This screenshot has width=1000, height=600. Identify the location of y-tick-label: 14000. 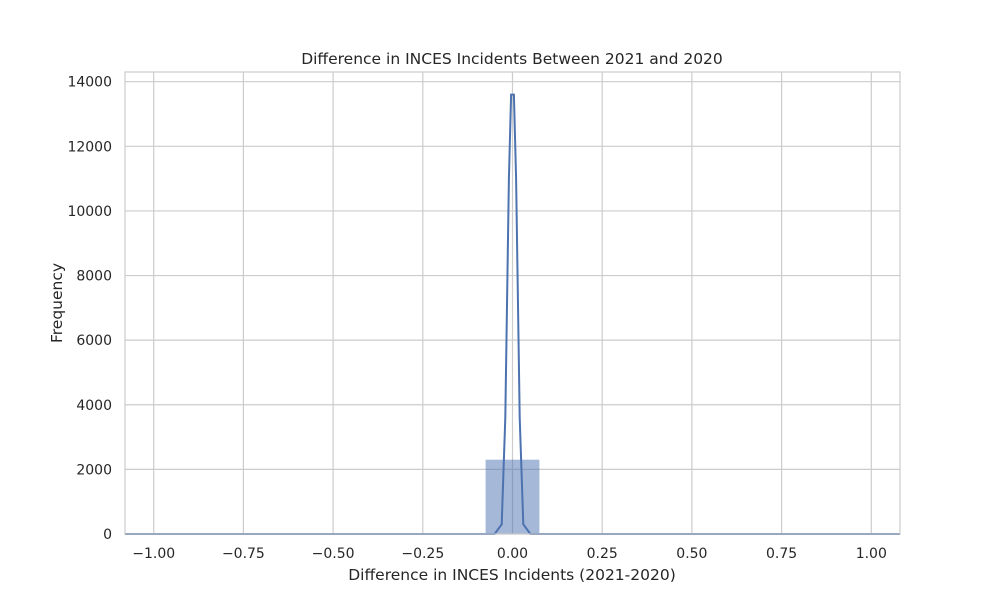
(89, 83).